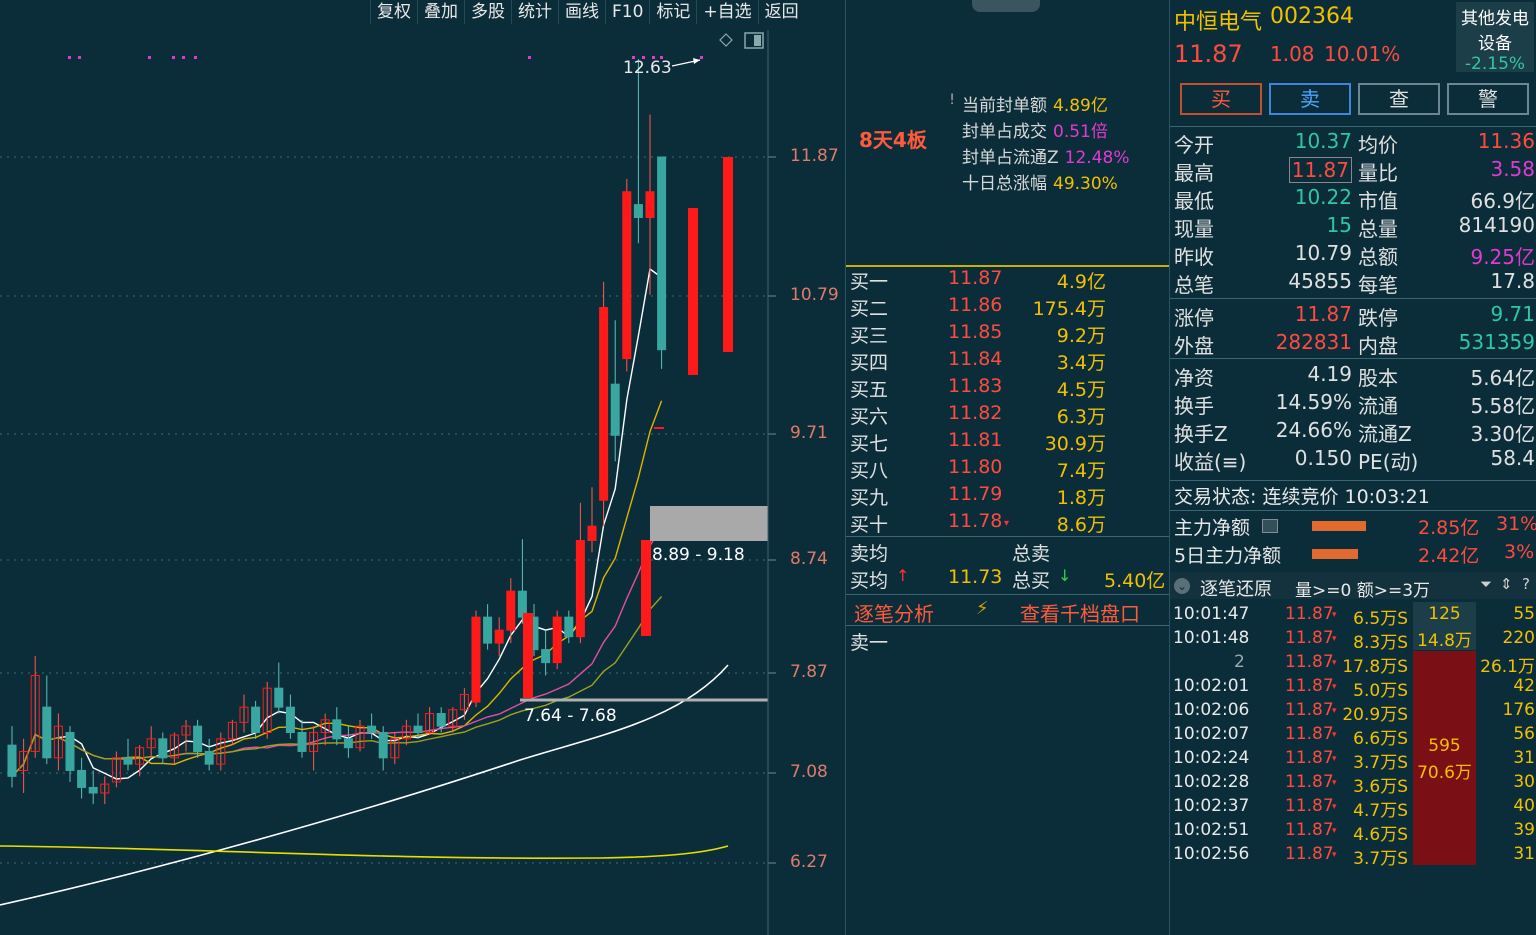 This screenshot has width=1536, height=935. Describe the element at coordinates (726, 12) in the screenshot. I see `toolbar-btn-zixuan: +自选` at that location.